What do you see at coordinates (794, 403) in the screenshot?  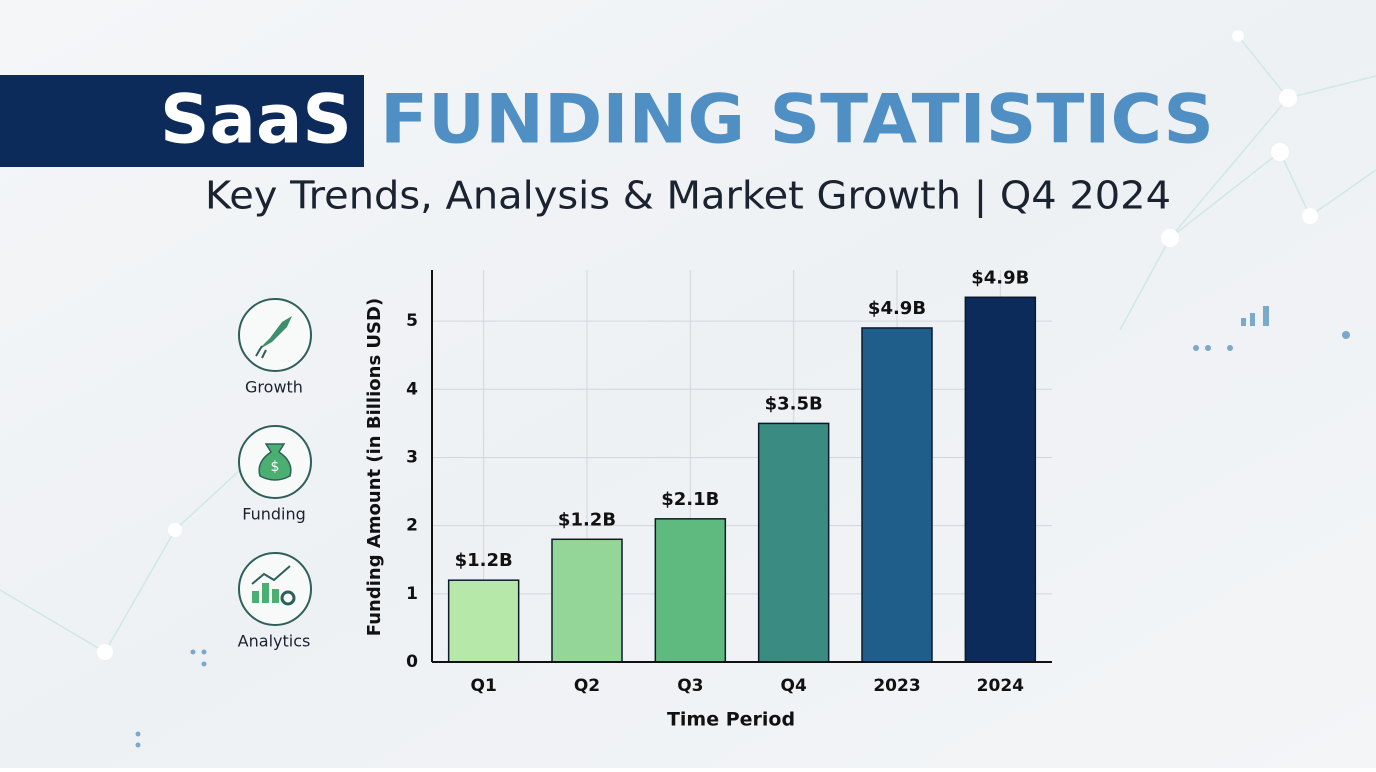 I see `data-label: $3.5B` at bounding box center [794, 403].